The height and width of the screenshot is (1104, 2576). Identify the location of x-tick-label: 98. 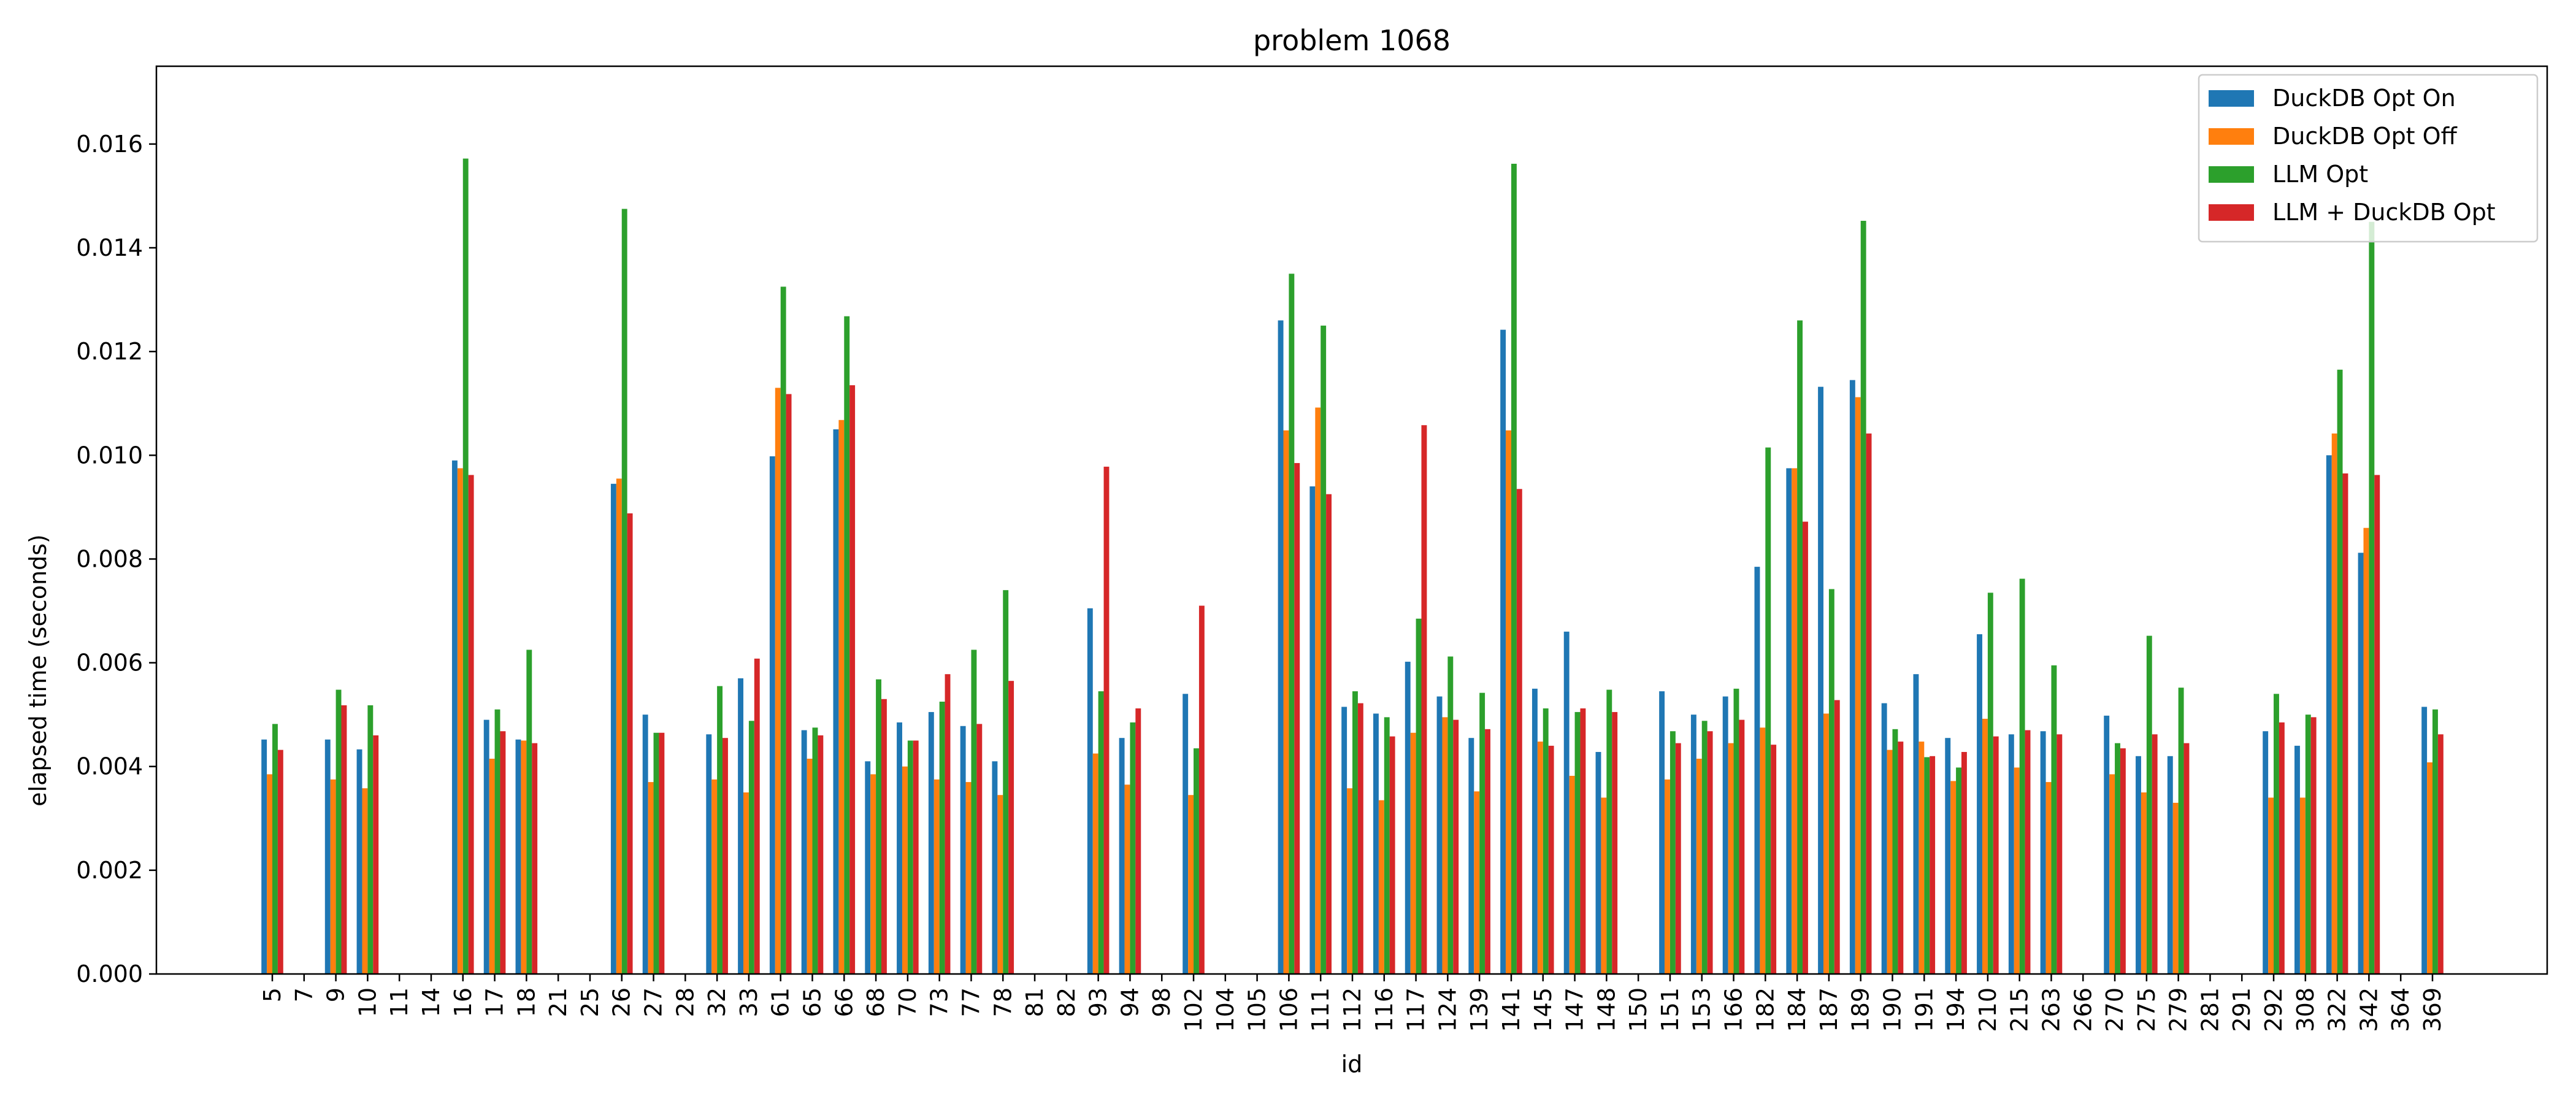
(1161, 1002).